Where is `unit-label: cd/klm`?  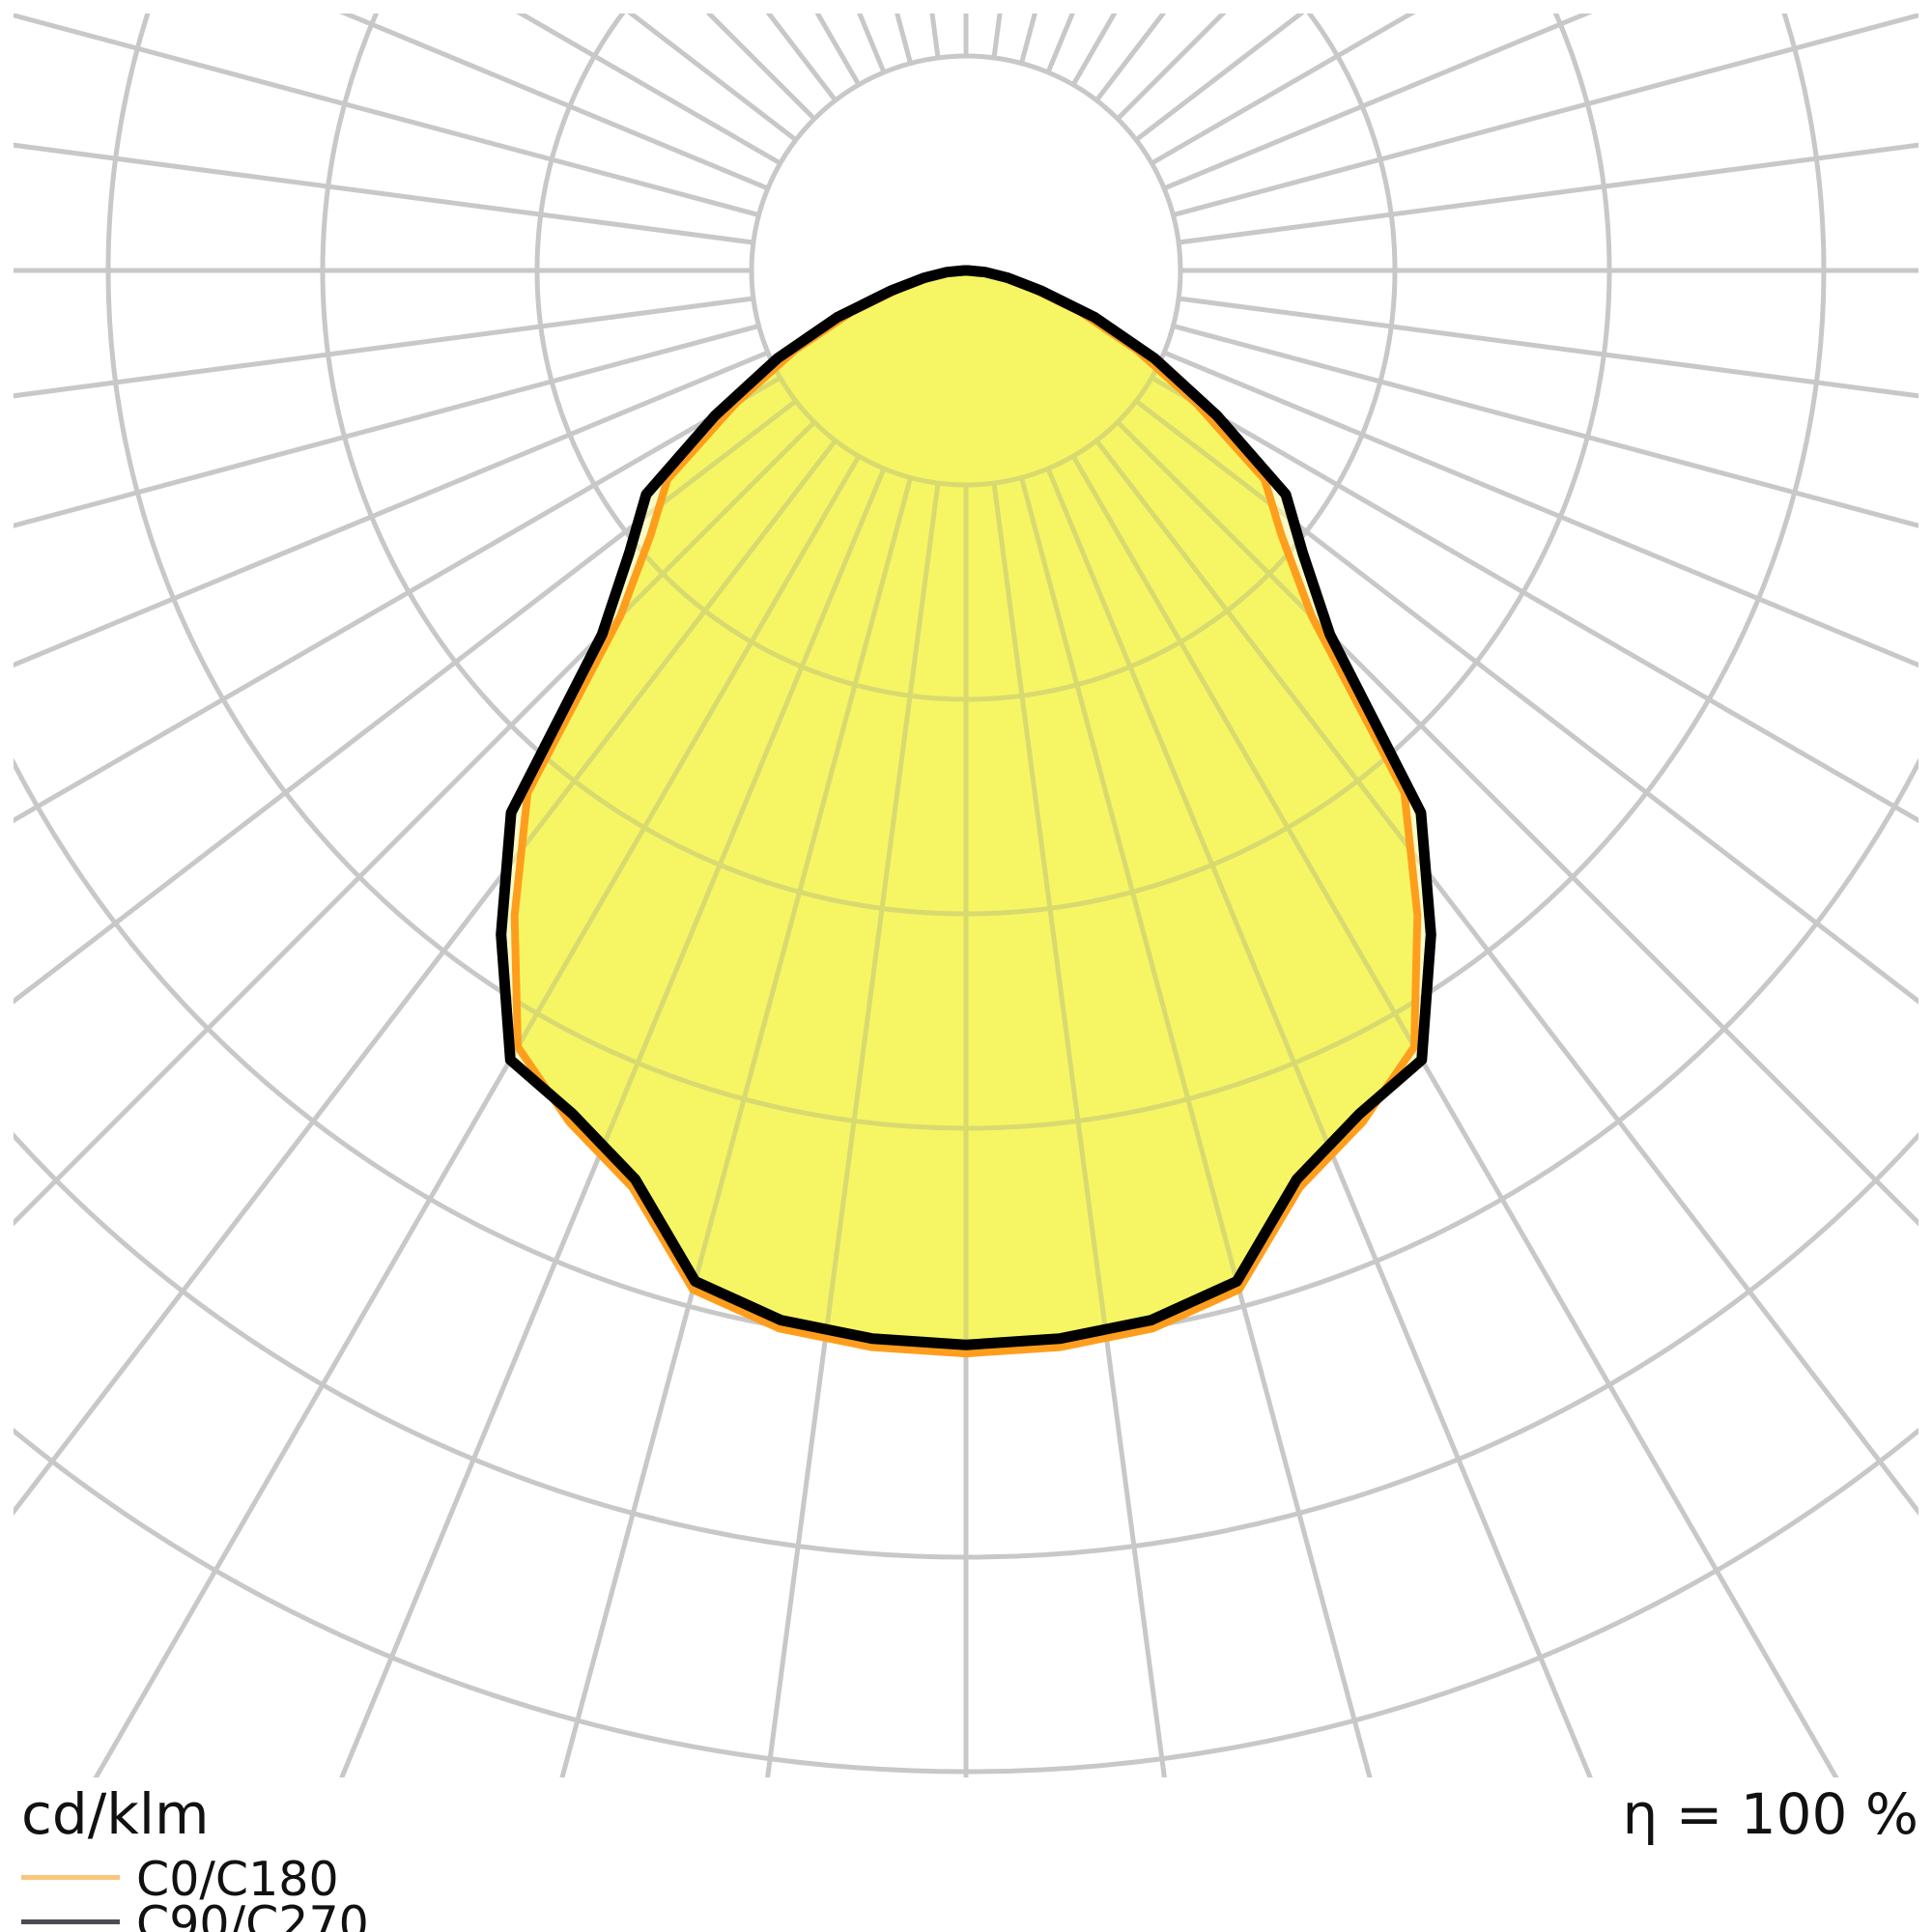 unit-label: cd/klm is located at coordinates (115, 1814).